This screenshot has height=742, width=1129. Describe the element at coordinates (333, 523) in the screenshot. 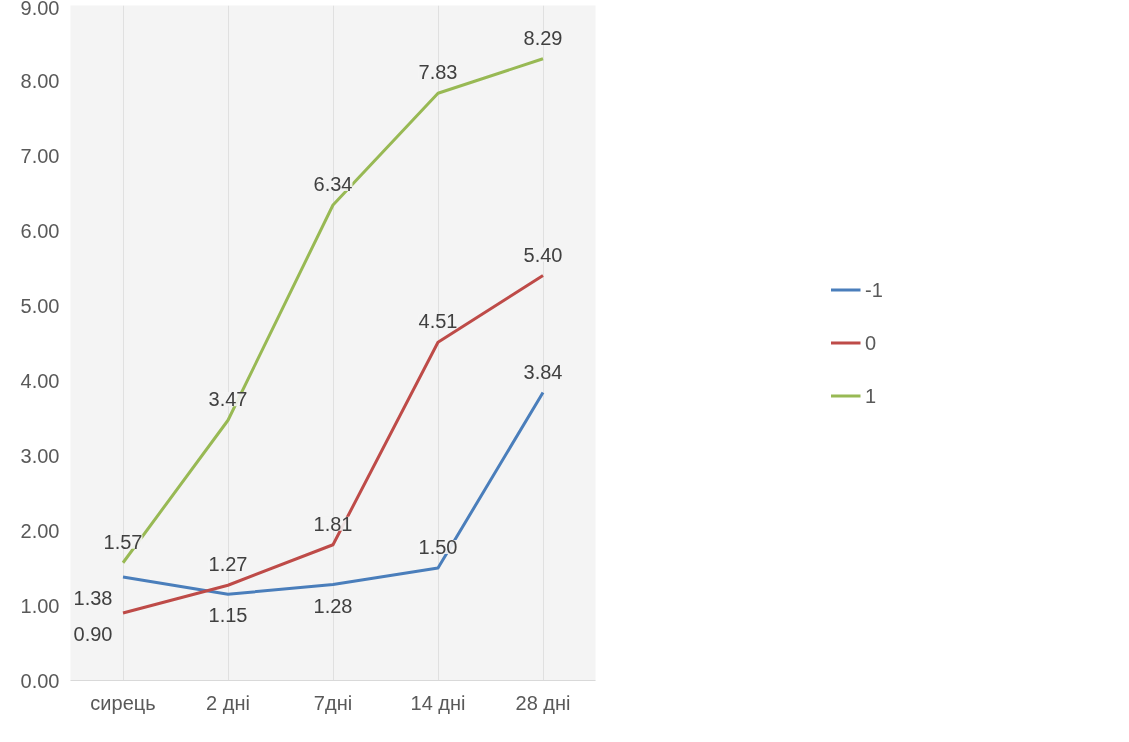

I see `data-label: 1.81` at that location.